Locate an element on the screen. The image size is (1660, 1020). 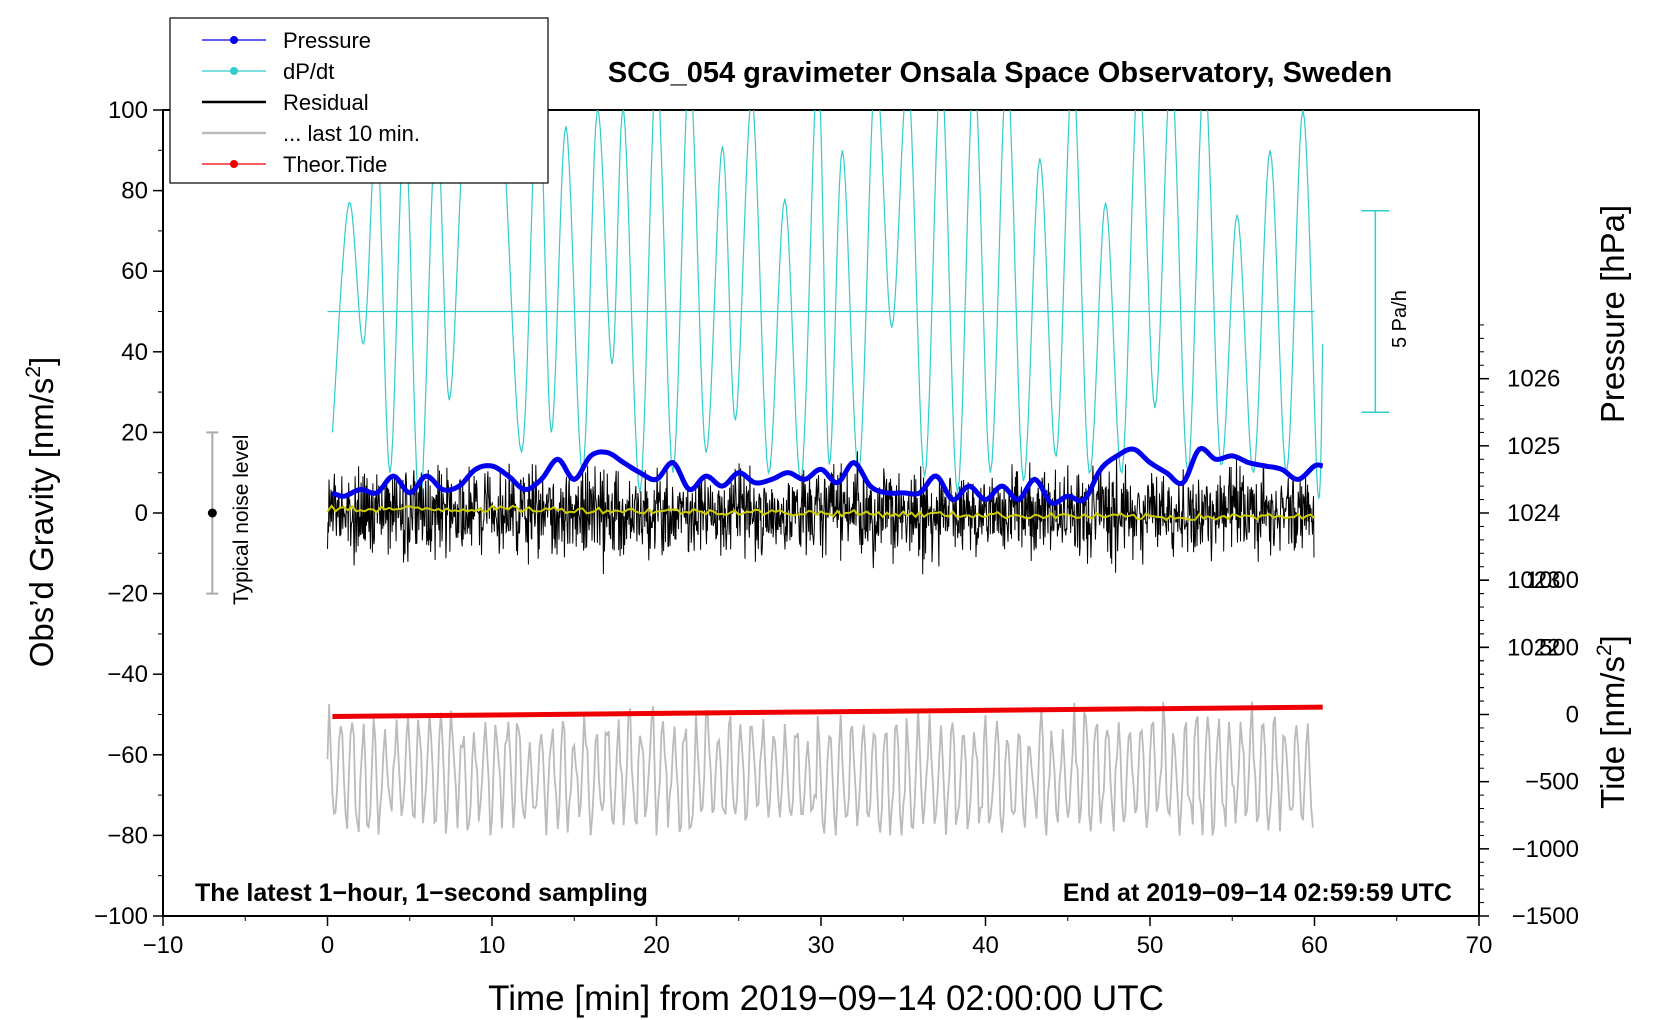
x-tick-label: 0 is located at coordinates (327, 945).